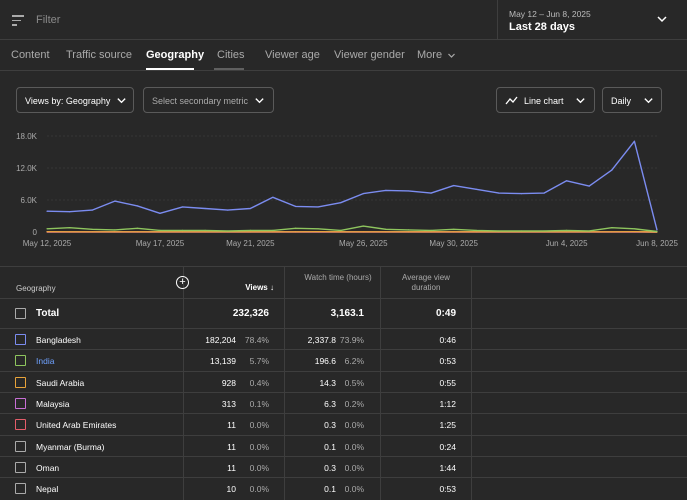  What do you see at coordinates (175, 55) in the screenshot?
I see `tab-geography: Geography` at bounding box center [175, 55].